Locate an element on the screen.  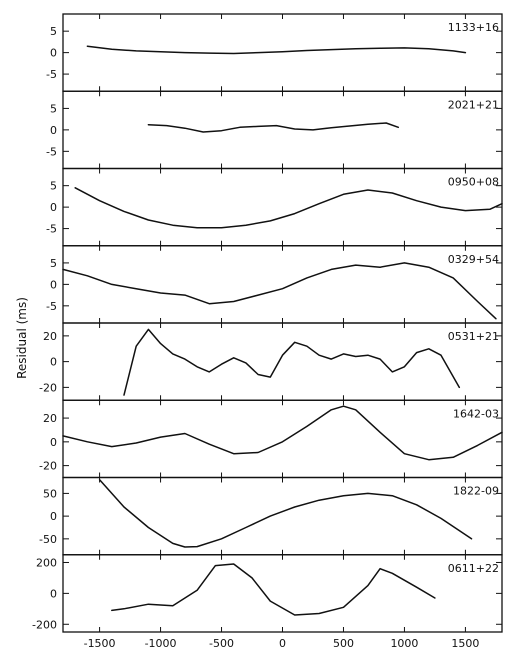
panel-0950+08: 5 0 -5 0950+08 is located at coordinates (274, 207).